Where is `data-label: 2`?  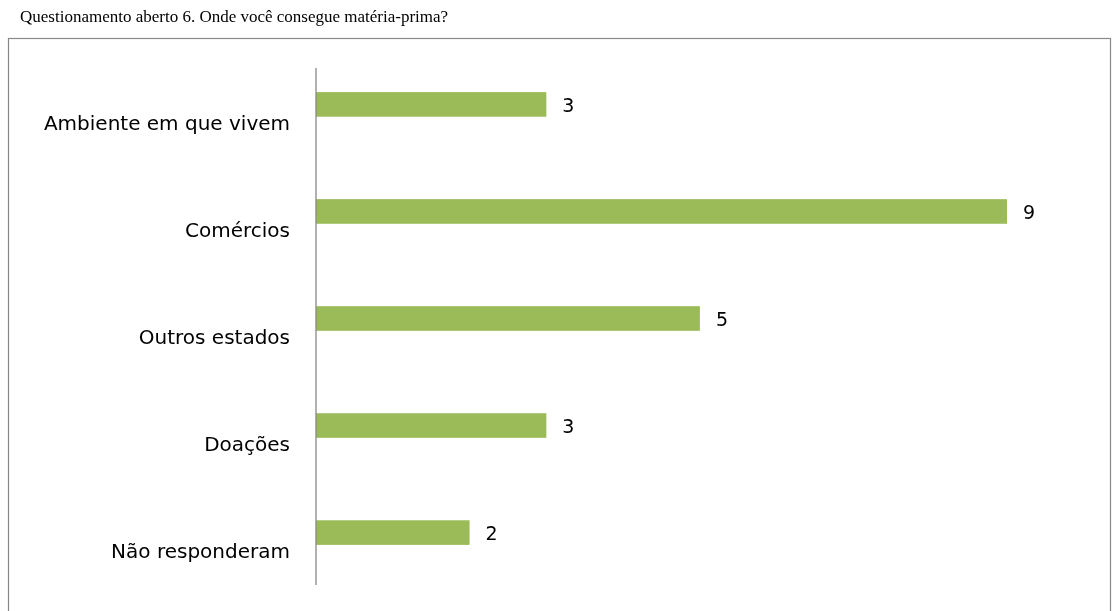 data-label: 2 is located at coordinates (491, 533).